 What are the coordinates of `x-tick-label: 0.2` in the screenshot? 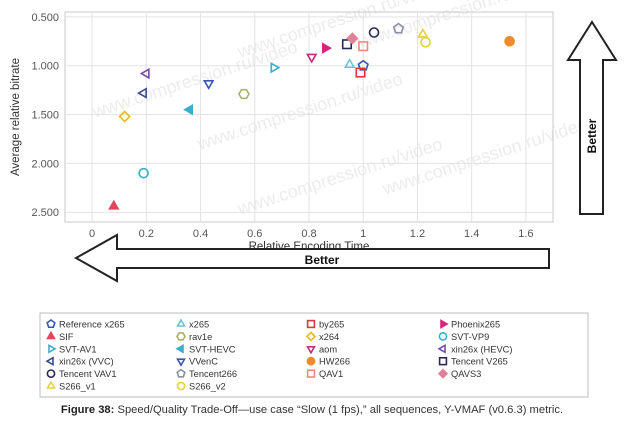 It's located at (146, 234).